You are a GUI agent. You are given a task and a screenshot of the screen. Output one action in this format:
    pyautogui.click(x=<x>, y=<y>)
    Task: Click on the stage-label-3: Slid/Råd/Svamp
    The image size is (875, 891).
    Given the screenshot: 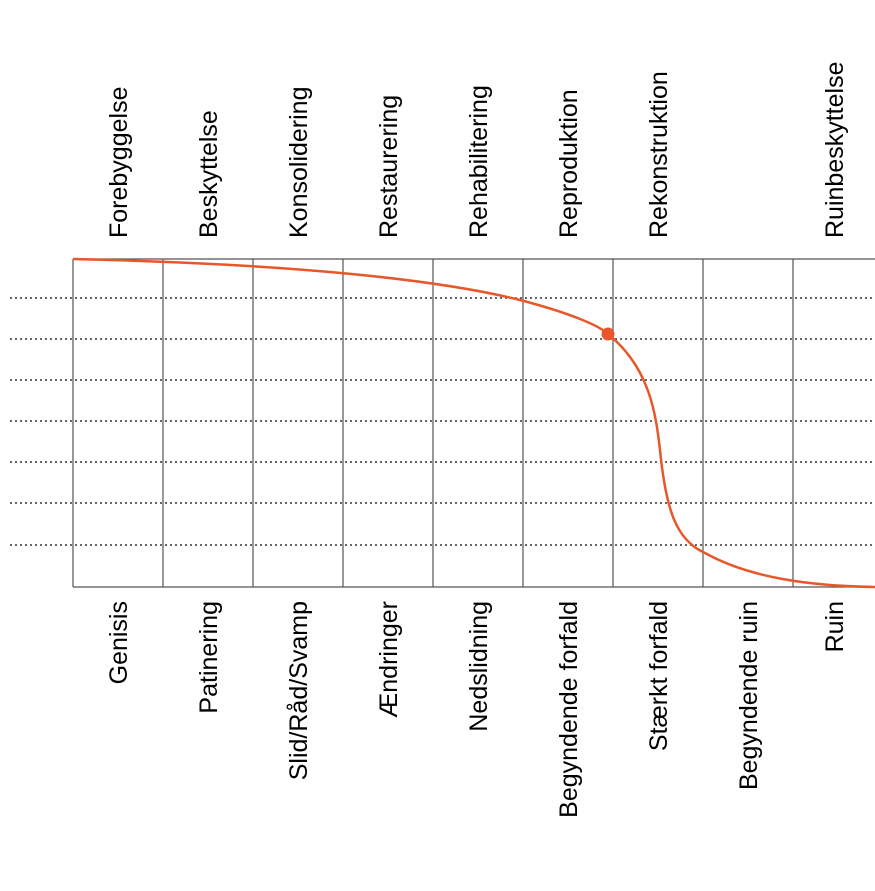 What is the action you would take?
    pyautogui.click(x=299, y=690)
    